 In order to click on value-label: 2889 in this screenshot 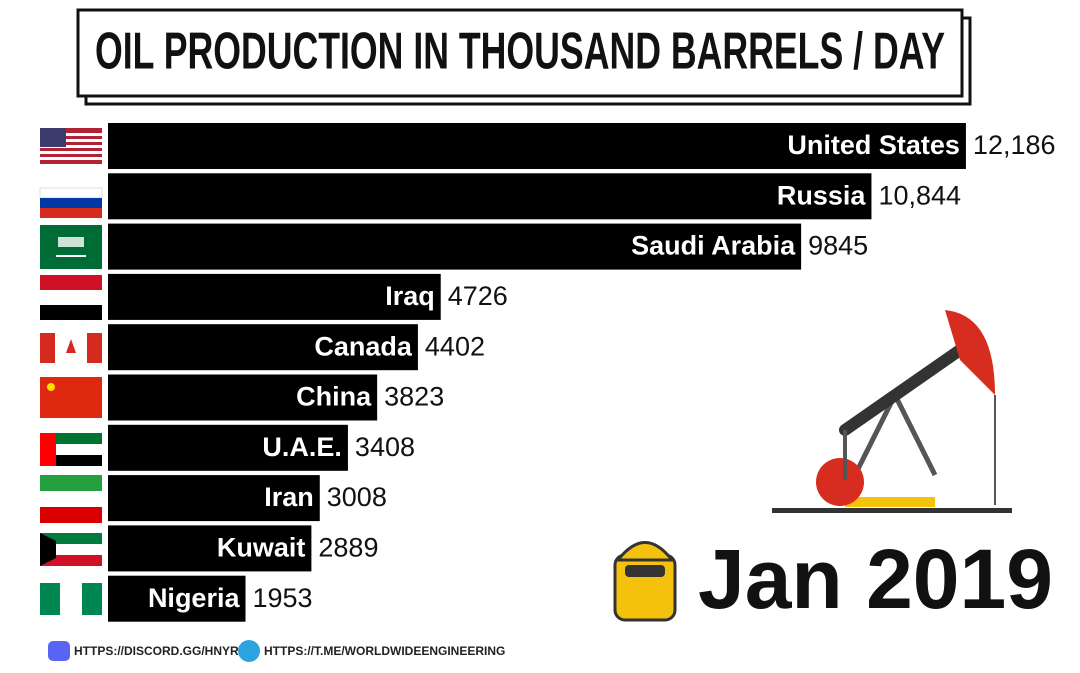, I will do `click(348, 548)`.